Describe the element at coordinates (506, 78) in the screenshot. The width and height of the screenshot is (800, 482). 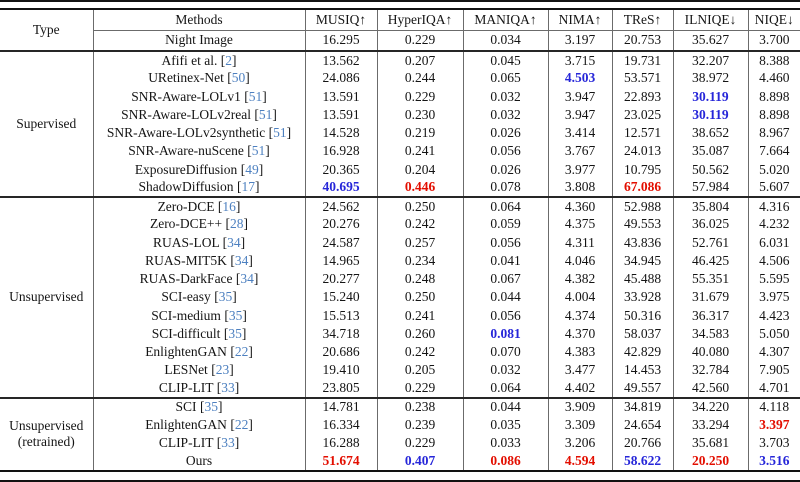
I see `metric-value-cell: 0.065` at that location.